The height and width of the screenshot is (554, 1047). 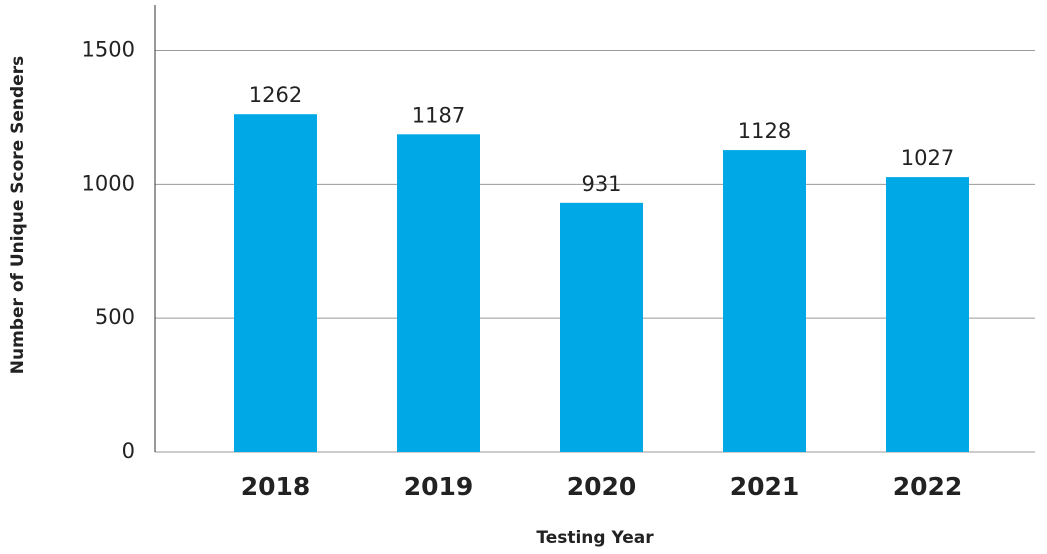 What do you see at coordinates (602, 486) in the screenshot?
I see `x-tick-label: 2020` at bounding box center [602, 486].